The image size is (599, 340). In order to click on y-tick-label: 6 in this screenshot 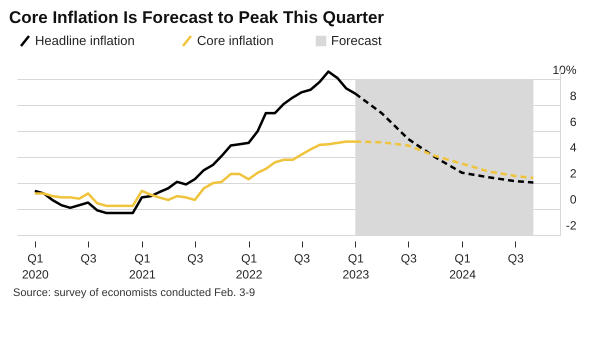, I will do `click(573, 121)`.